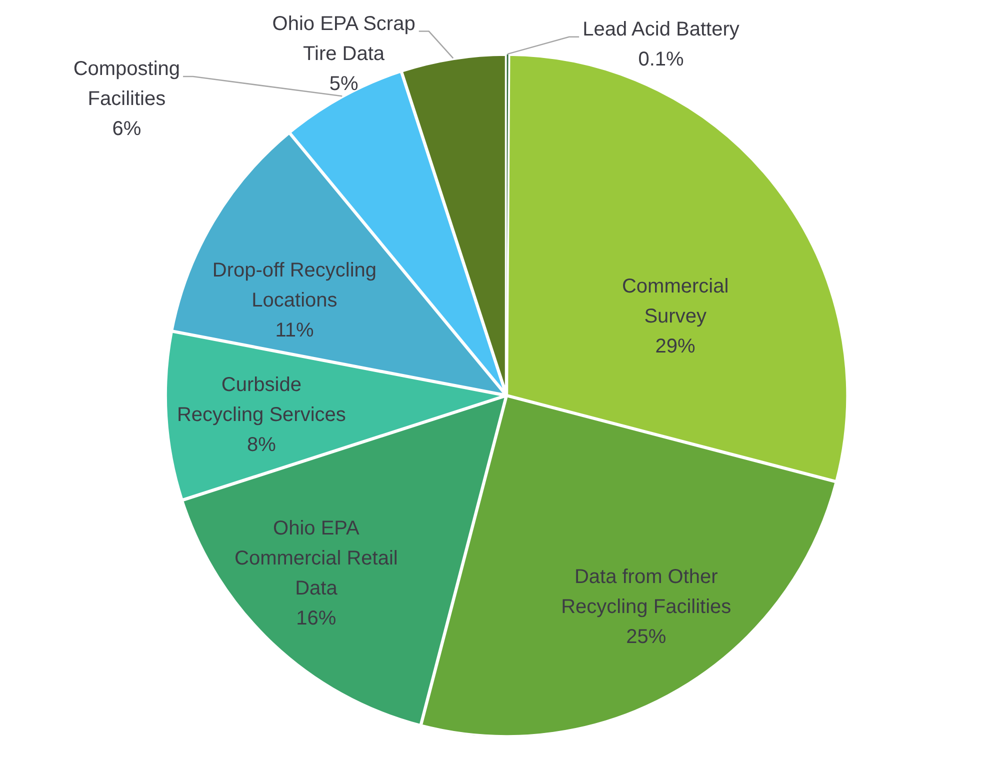  Describe the element at coordinates (675, 302) in the screenshot. I see `slice-label: Commercial Survey` at that location.